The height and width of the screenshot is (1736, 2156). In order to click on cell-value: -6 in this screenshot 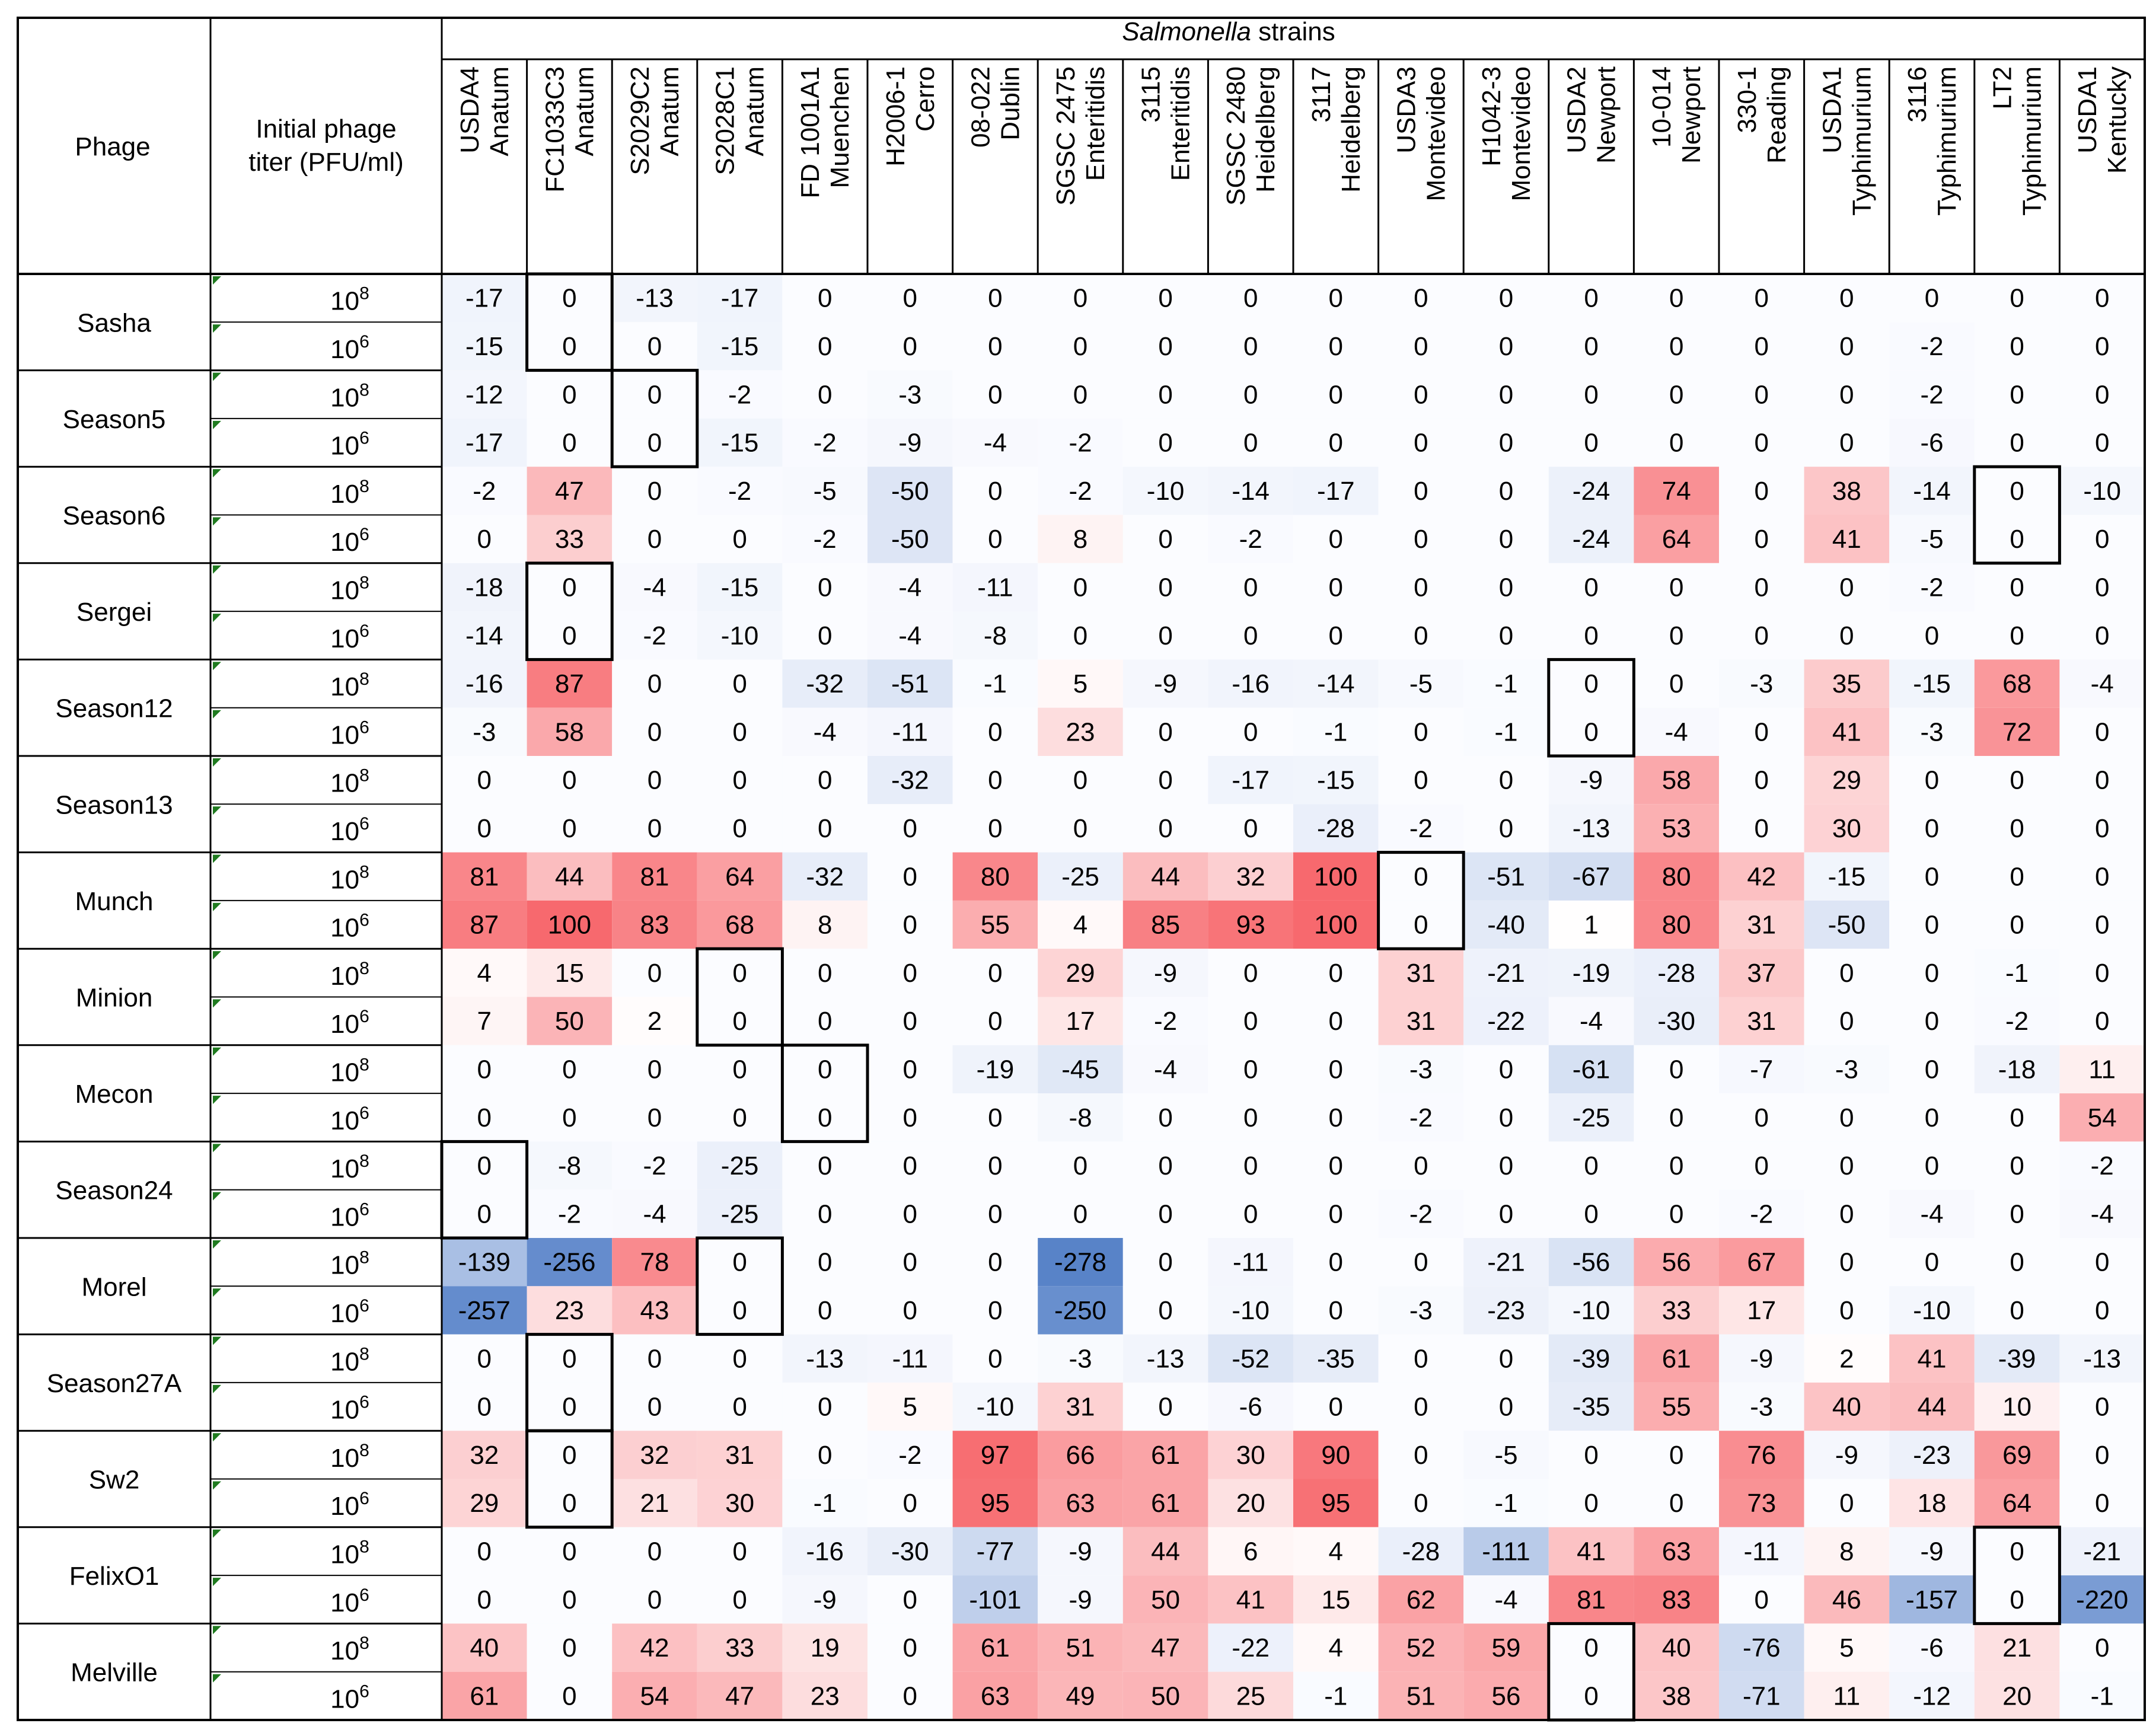, I will do `click(1931, 443)`.